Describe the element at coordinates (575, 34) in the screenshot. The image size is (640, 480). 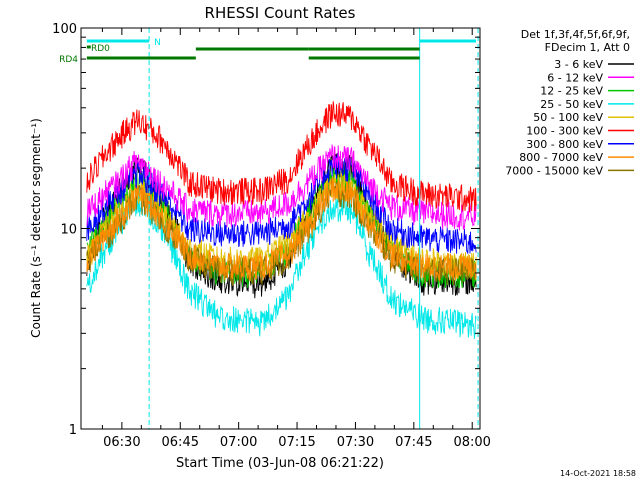
I see `legend-header-0: Det 1f,3f,4f,5f,6f,9f,` at that location.